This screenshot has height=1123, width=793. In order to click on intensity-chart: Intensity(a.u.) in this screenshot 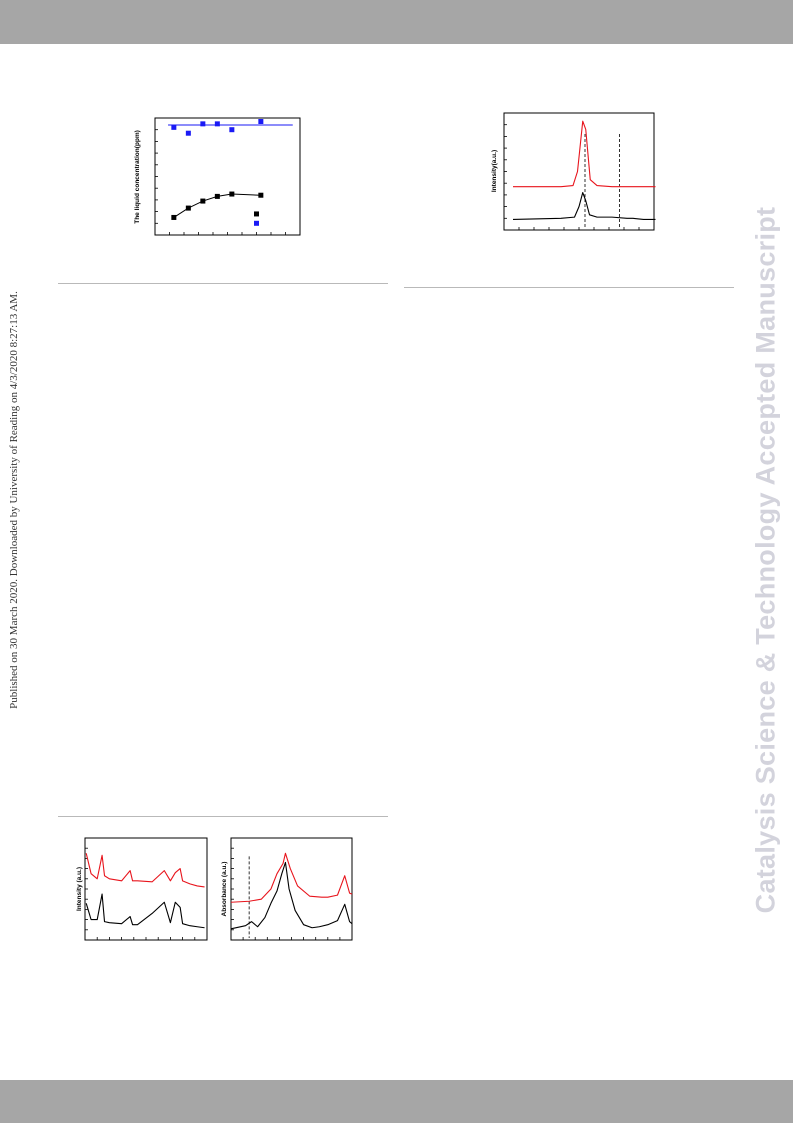, I will do `click(573, 171)`.